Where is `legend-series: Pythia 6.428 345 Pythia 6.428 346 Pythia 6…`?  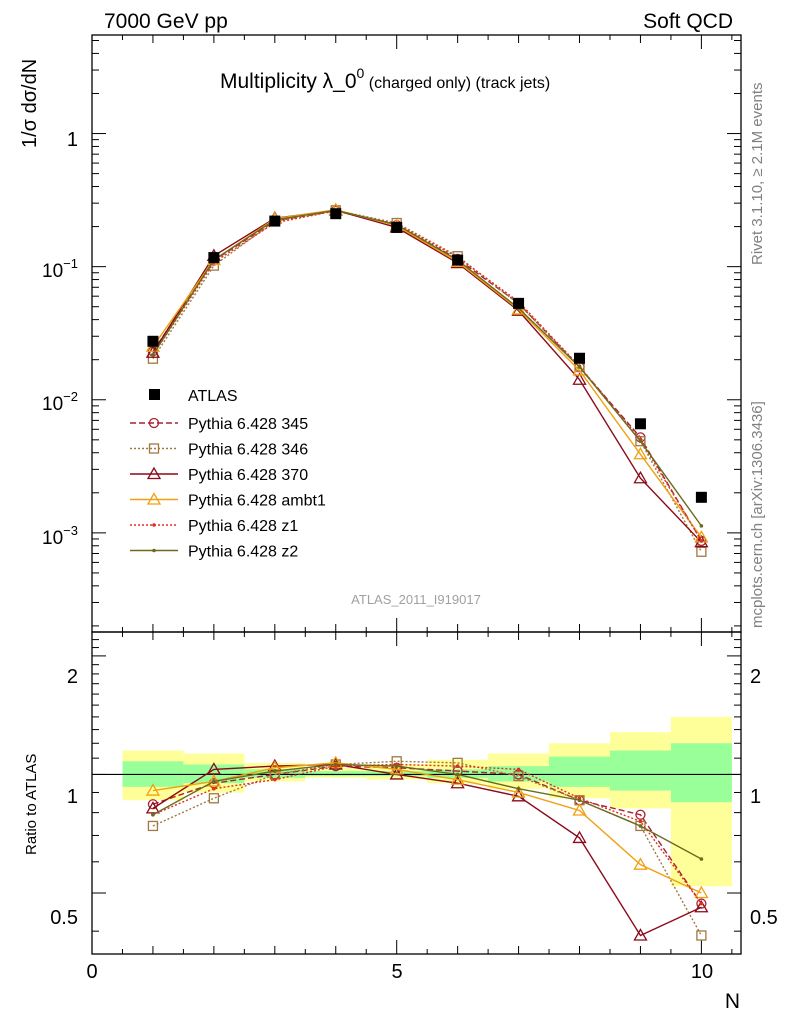 legend-series: Pythia 6.428 345 Pythia 6.428 346 Pythia 6… is located at coordinates (228, 488).